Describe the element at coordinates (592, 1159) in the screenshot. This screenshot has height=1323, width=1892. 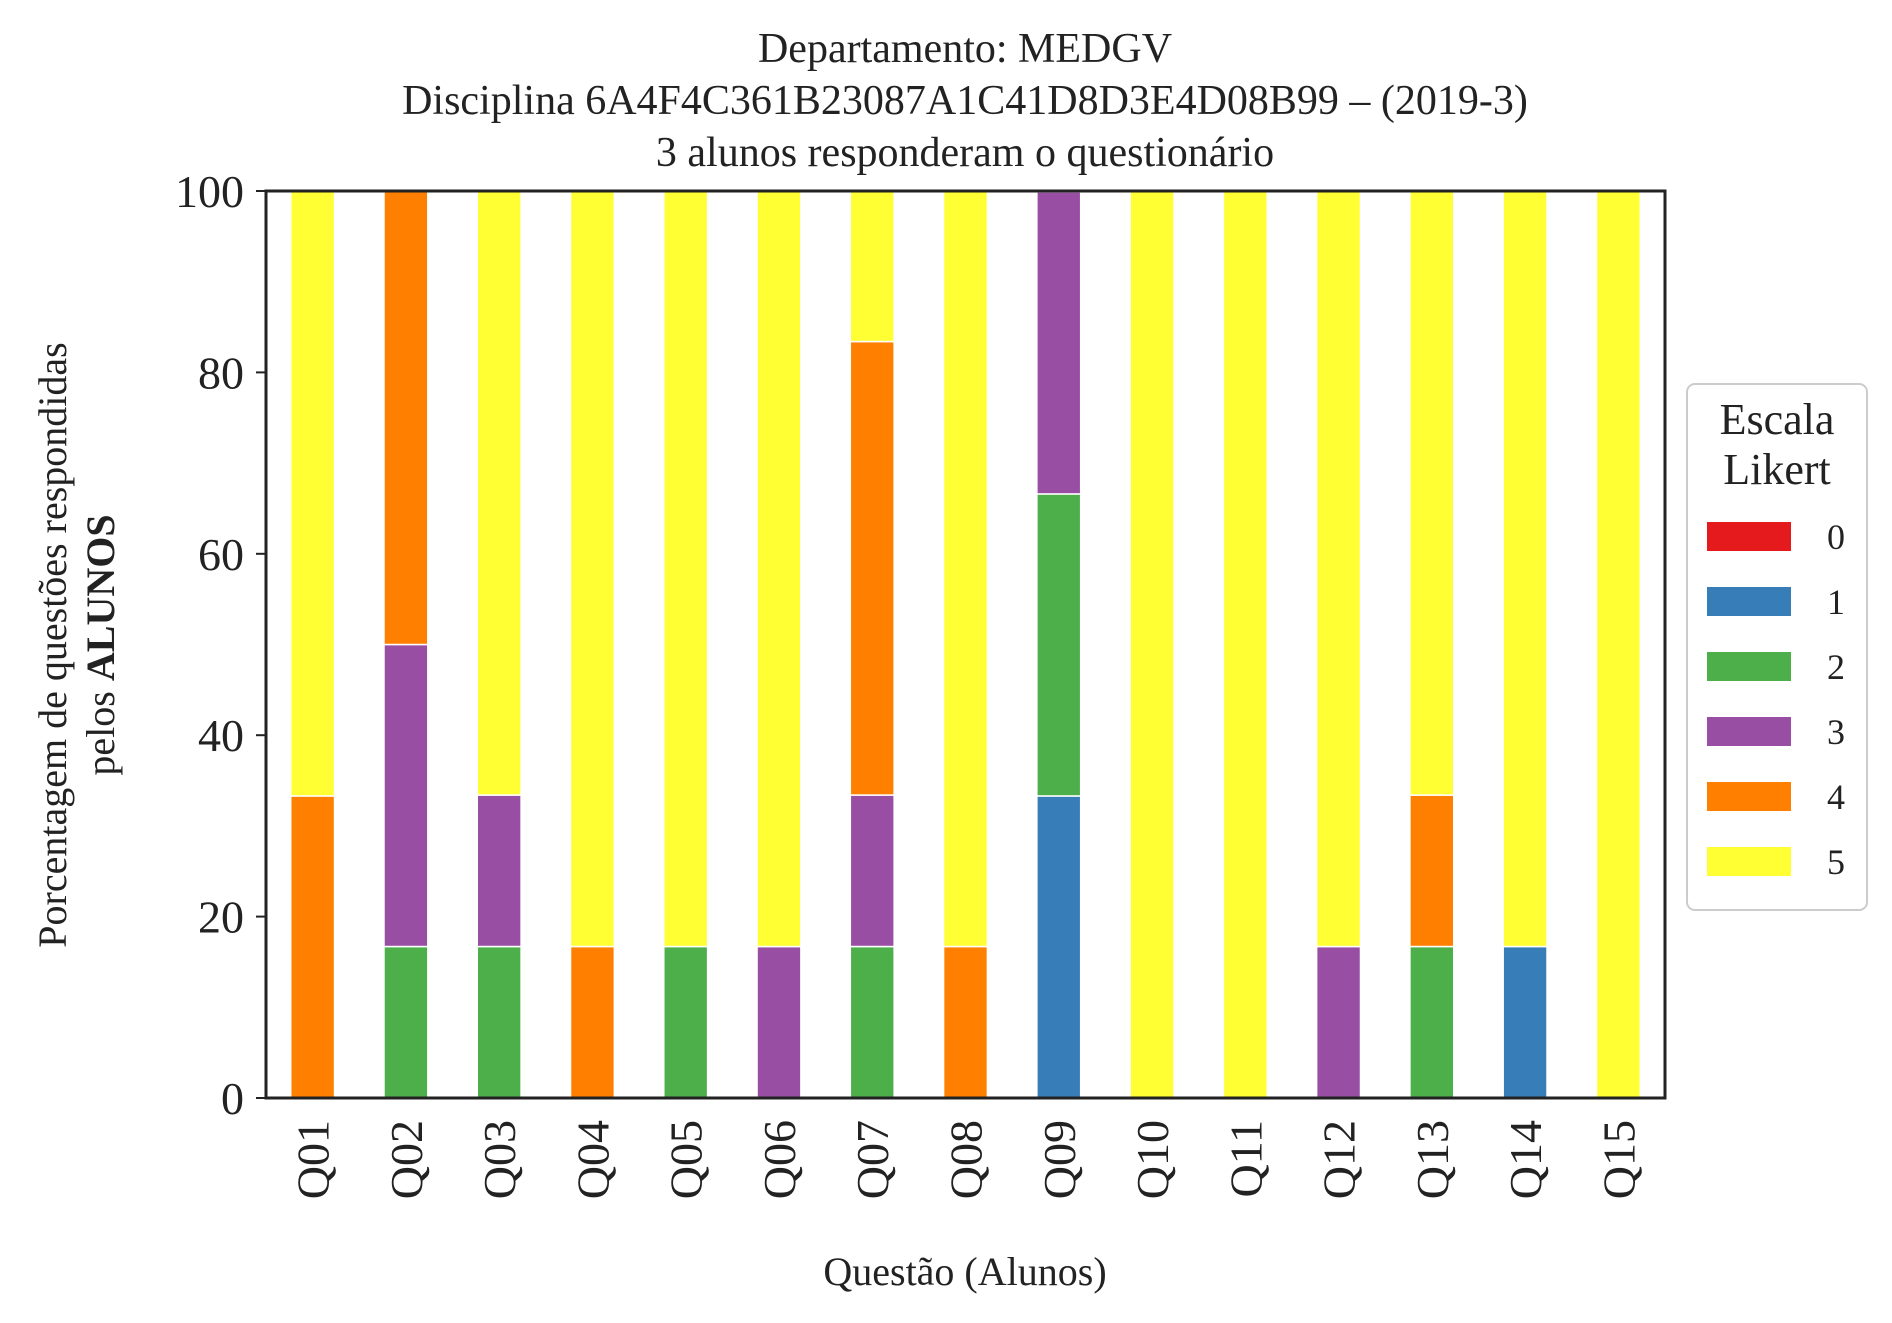
I see `x-tick-label-q04: Q04` at that location.